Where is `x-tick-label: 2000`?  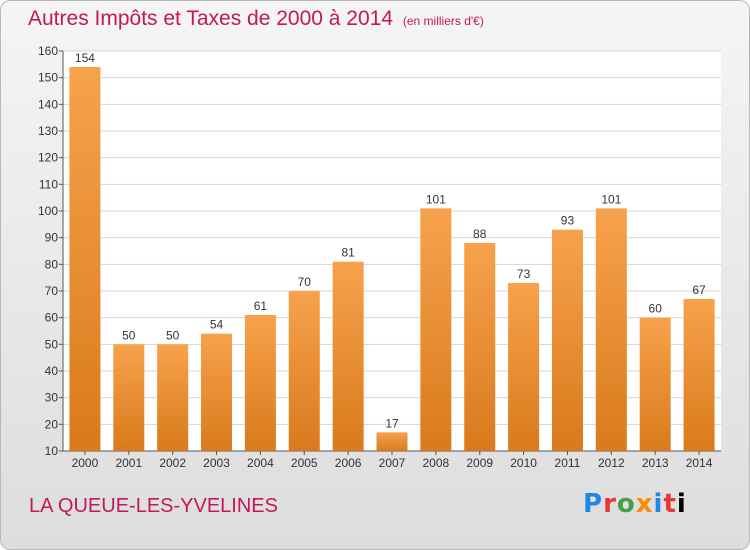
x-tick-label: 2000 is located at coordinates (85, 463).